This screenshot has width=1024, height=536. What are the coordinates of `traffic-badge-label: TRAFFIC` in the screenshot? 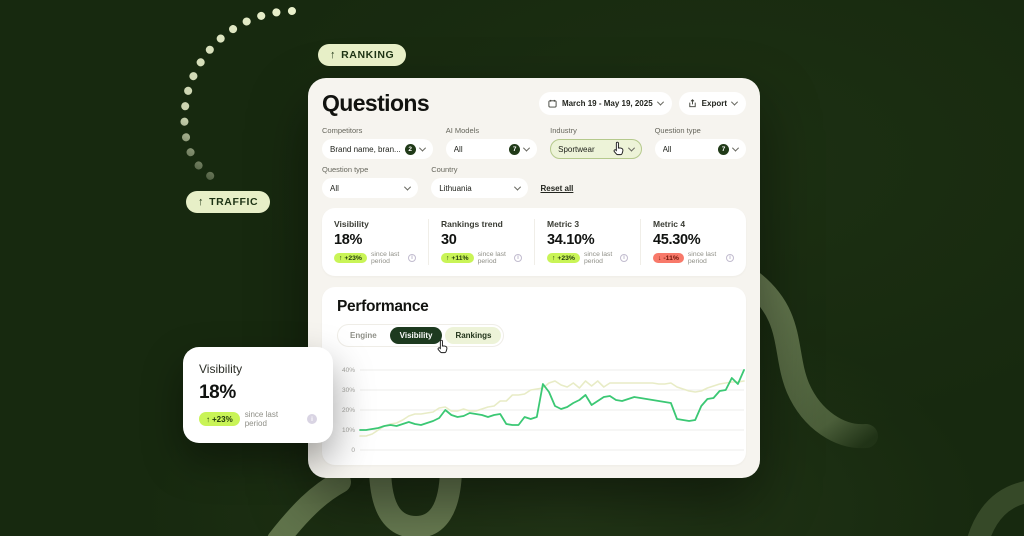 It's located at (234, 202).